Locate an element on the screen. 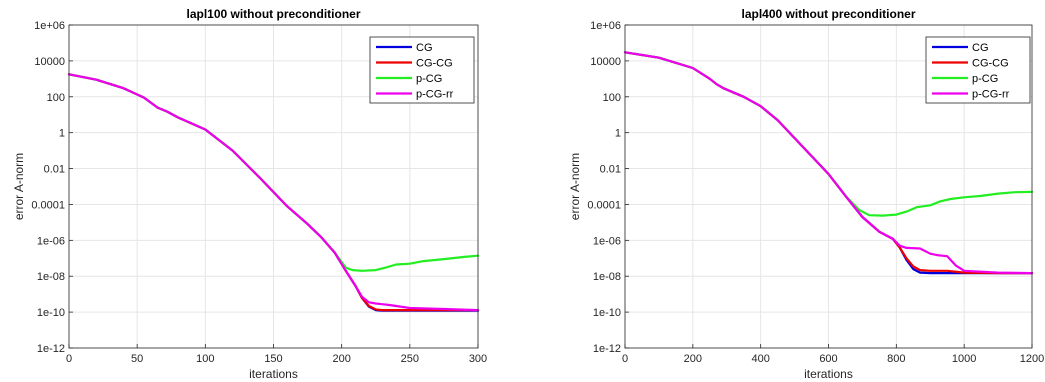 This screenshot has width=1045, height=382. x-tick-label: 600 is located at coordinates (828, 359).